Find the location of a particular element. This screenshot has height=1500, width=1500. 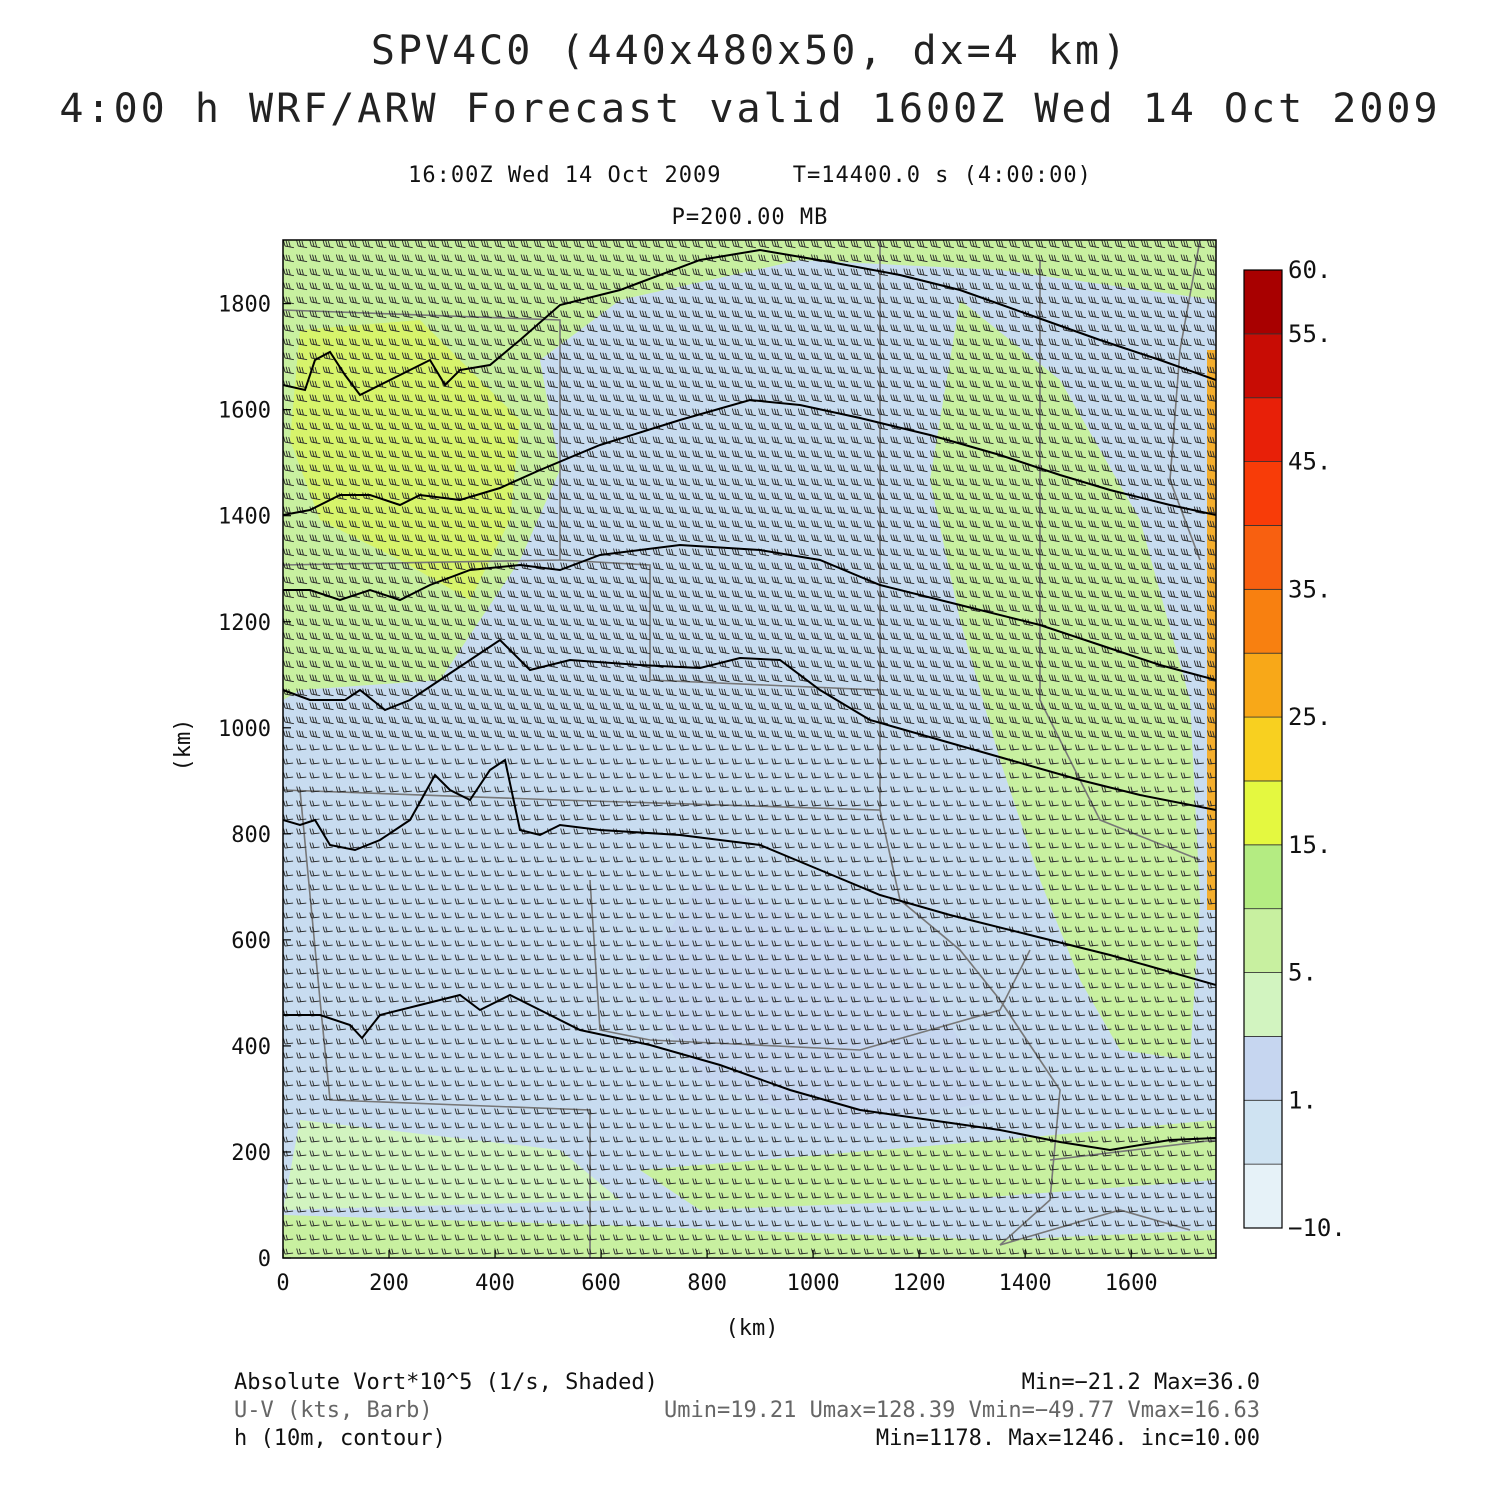

x-tick-label: 200 is located at coordinates (389, 1283).